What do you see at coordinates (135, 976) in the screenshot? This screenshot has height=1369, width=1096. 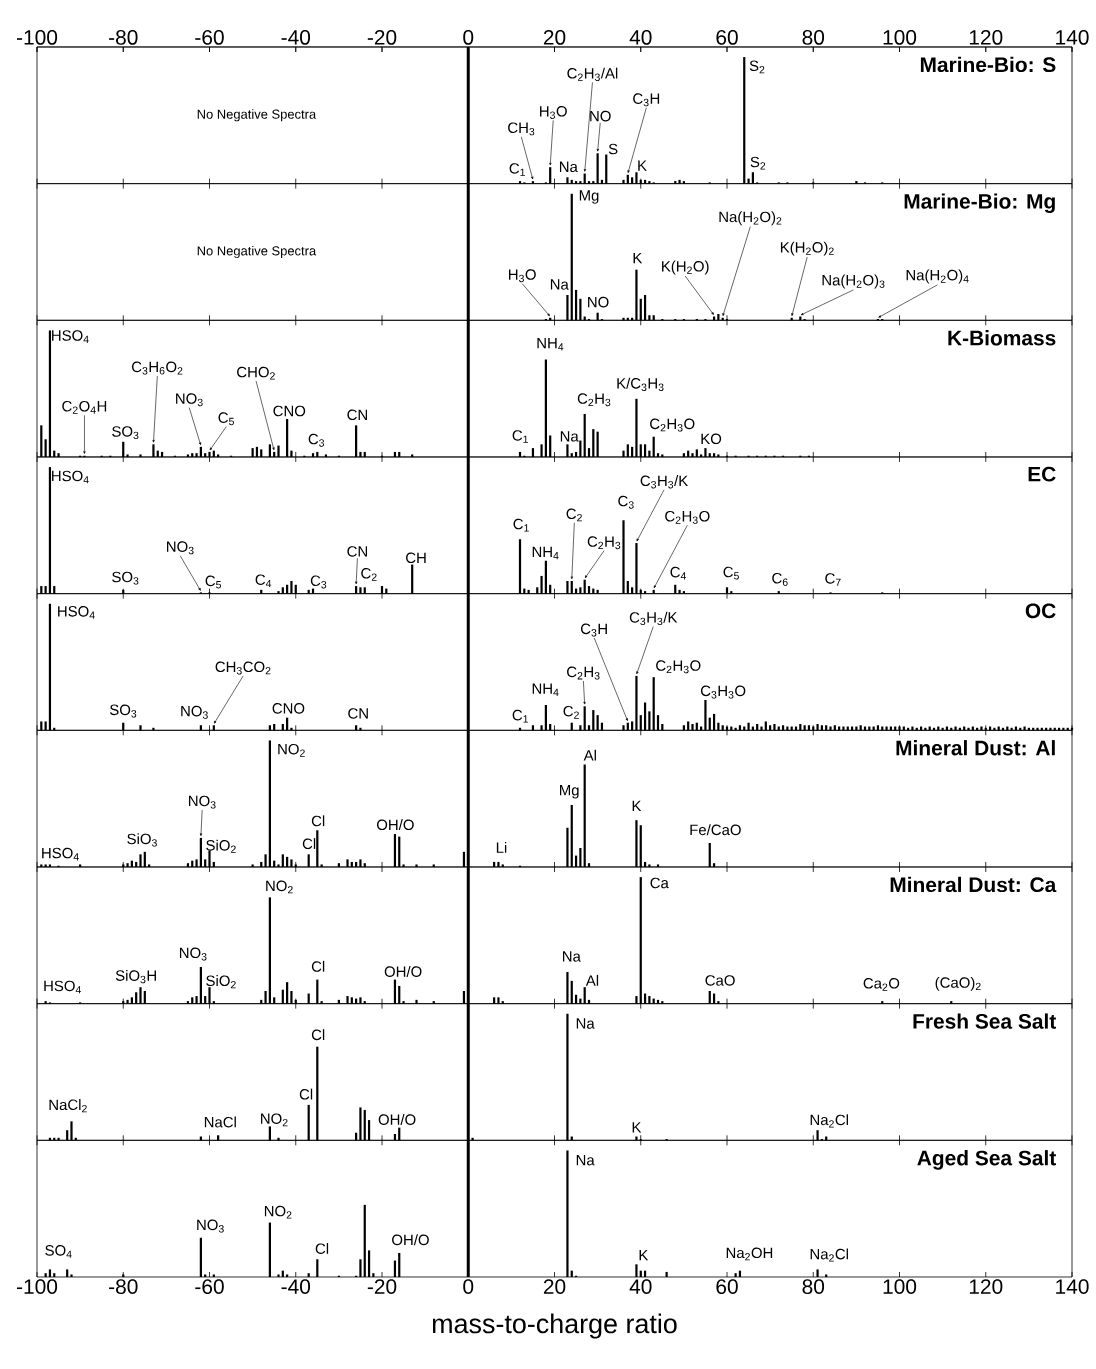 I see `annotation: SiO$_{3}$H` at bounding box center [135, 976].